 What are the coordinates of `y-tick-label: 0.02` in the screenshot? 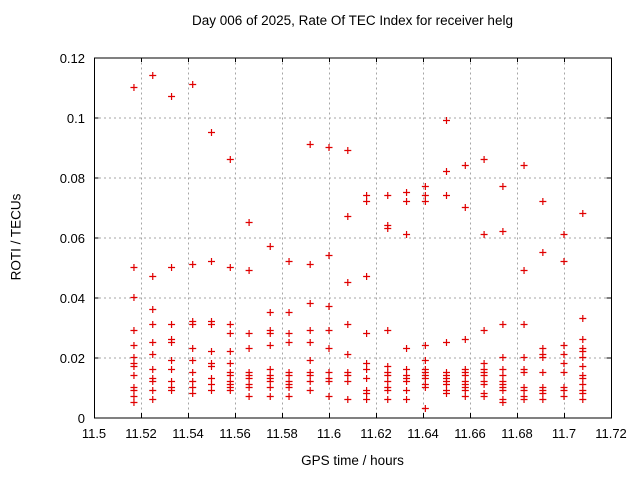 It's located at (72, 358).